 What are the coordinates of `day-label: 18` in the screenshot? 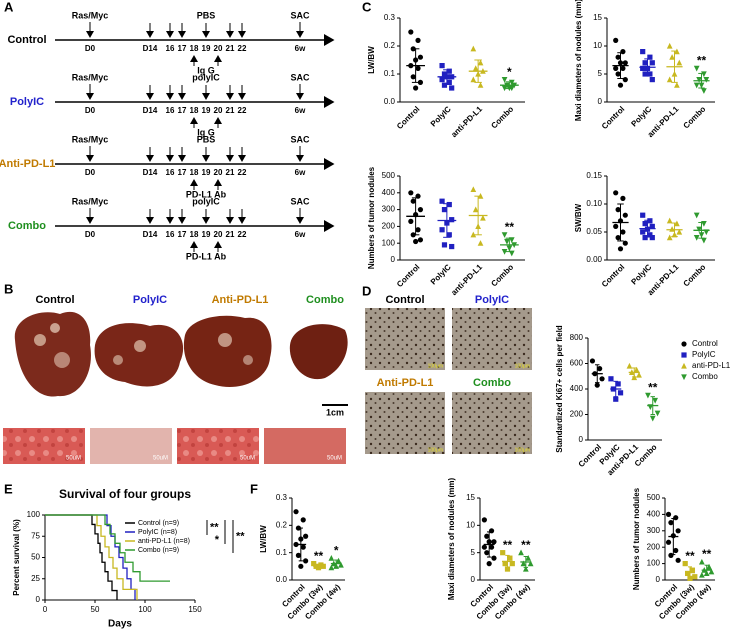 It's located at (194, 110).